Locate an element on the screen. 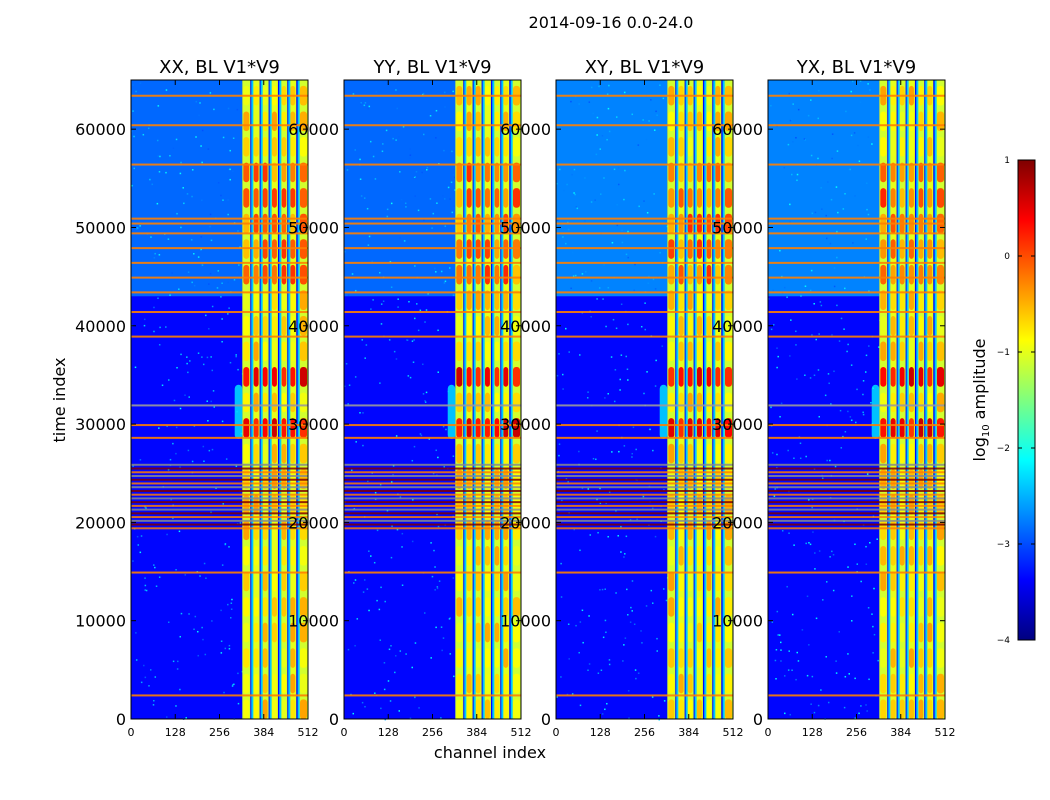 Image resolution: width=1050 pixels, height=800 pixels. y-tick-label: 50000 is located at coordinates (100, 227).